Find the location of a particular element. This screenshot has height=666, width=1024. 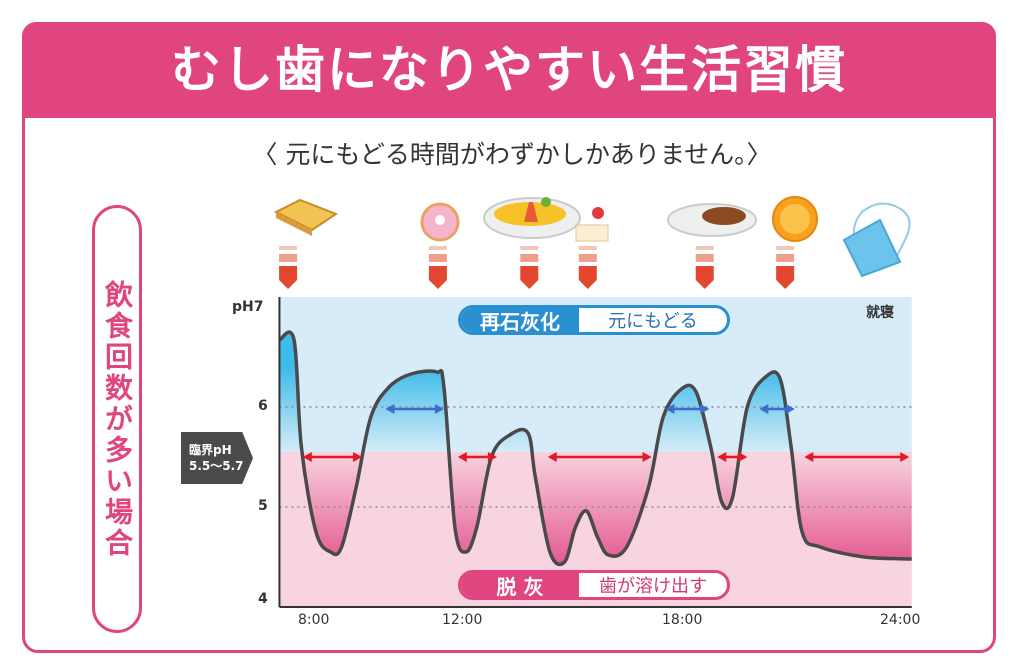

demineralization-fill is located at coordinates (606, 508).